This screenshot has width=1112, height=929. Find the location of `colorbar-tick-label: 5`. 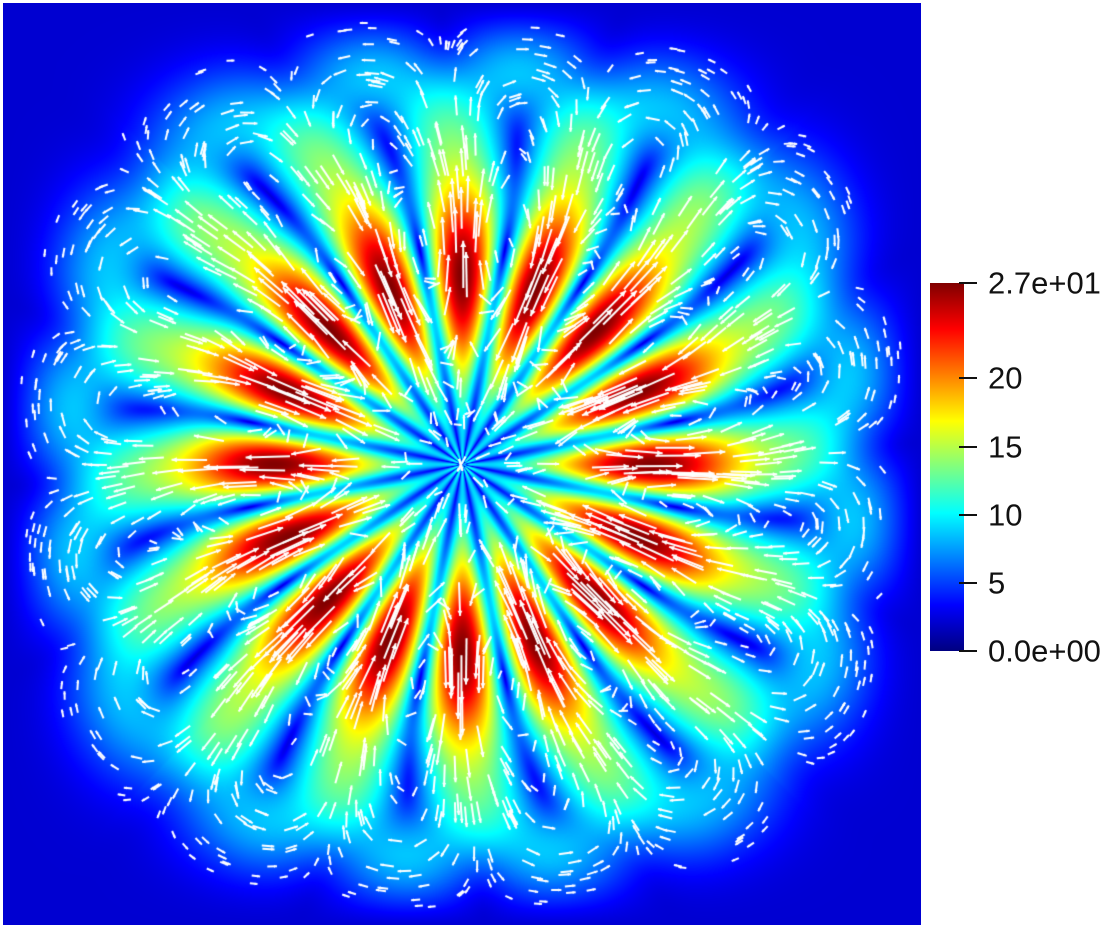

colorbar-tick-label: 5 is located at coordinates (997, 583).